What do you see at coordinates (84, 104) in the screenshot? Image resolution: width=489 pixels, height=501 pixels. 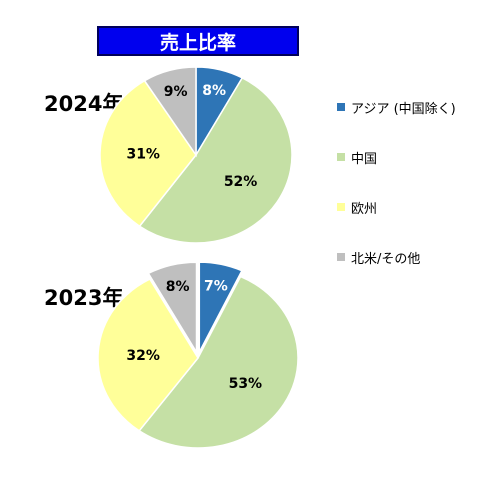 I see `pie-label-2024: 2024年` at bounding box center [84, 104].